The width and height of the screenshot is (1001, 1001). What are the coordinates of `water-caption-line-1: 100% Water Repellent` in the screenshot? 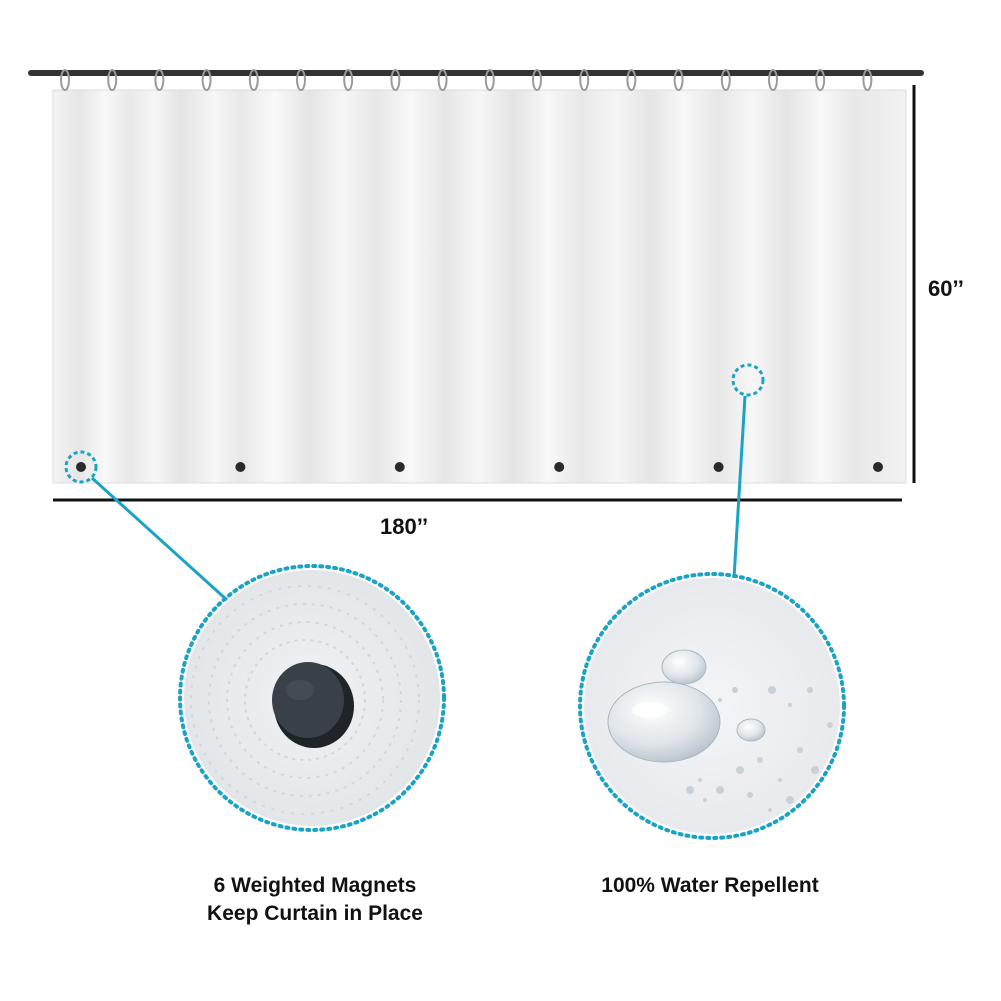 It's located at (710, 885).